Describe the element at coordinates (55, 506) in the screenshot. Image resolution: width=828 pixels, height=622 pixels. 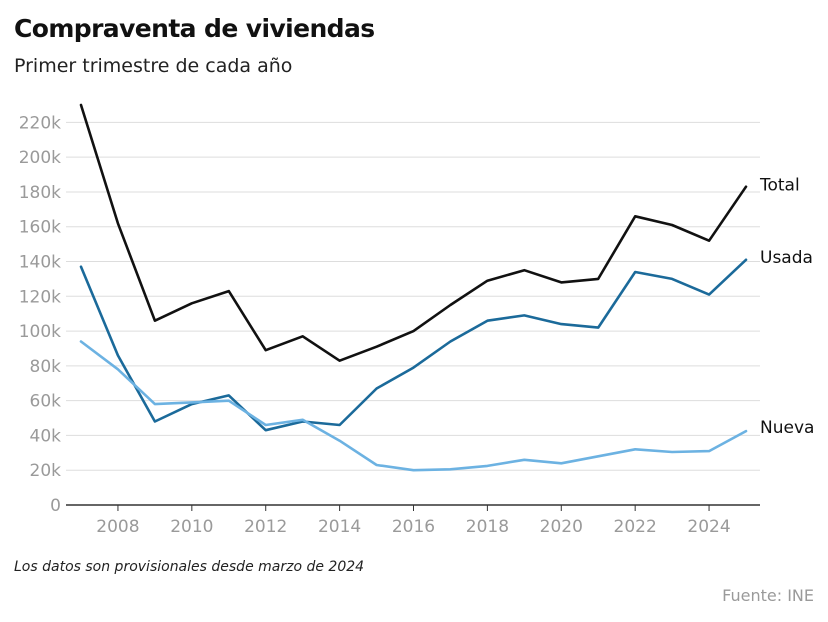
I see `y-tick-label: 0` at that location.